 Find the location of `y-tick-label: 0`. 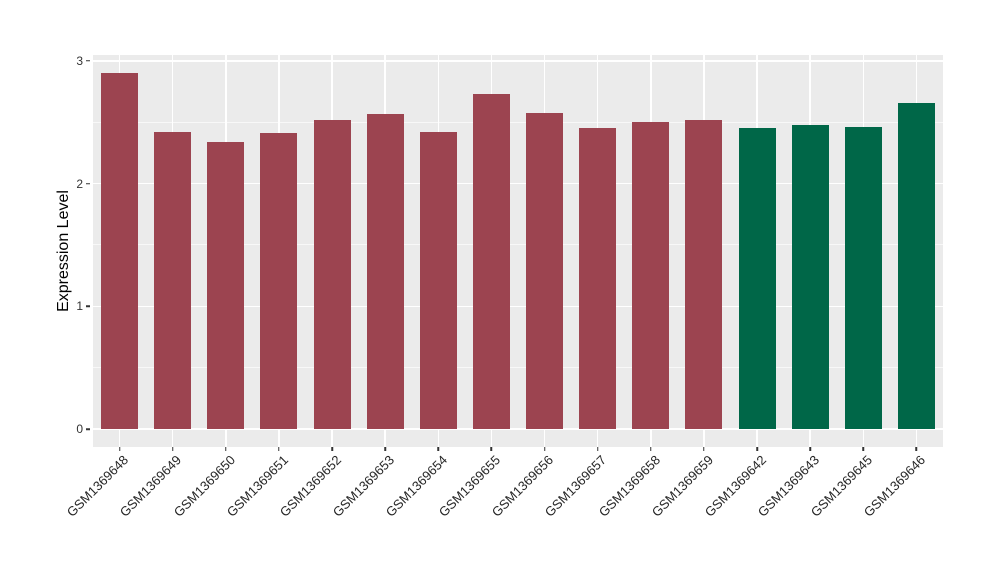

y-tick-label: 0 is located at coordinates (79, 429).